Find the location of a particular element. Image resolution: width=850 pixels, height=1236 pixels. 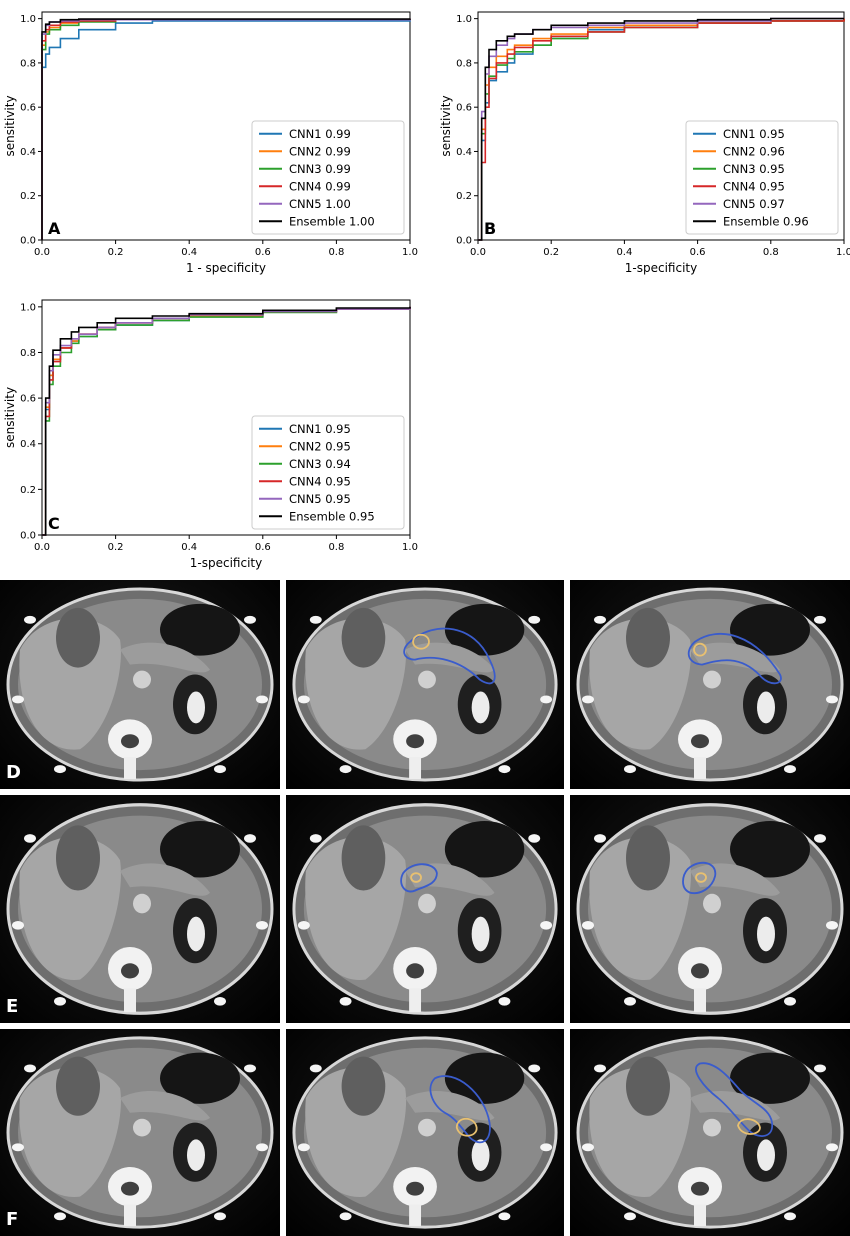

x-tick-label: 0.8 is located at coordinates (336, 252).